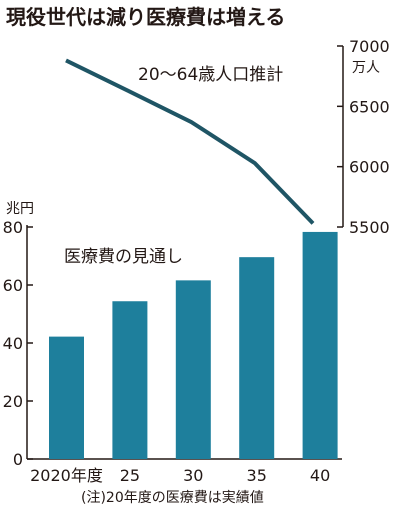  What do you see at coordinates (366, 68) in the screenshot?
I see `right-axis-unit: 万人` at bounding box center [366, 68].